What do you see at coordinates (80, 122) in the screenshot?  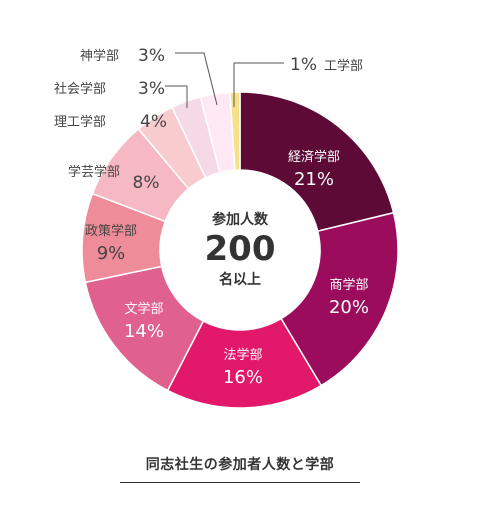 I see `slice-label-name-7: 理工学部` at bounding box center [80, 122].